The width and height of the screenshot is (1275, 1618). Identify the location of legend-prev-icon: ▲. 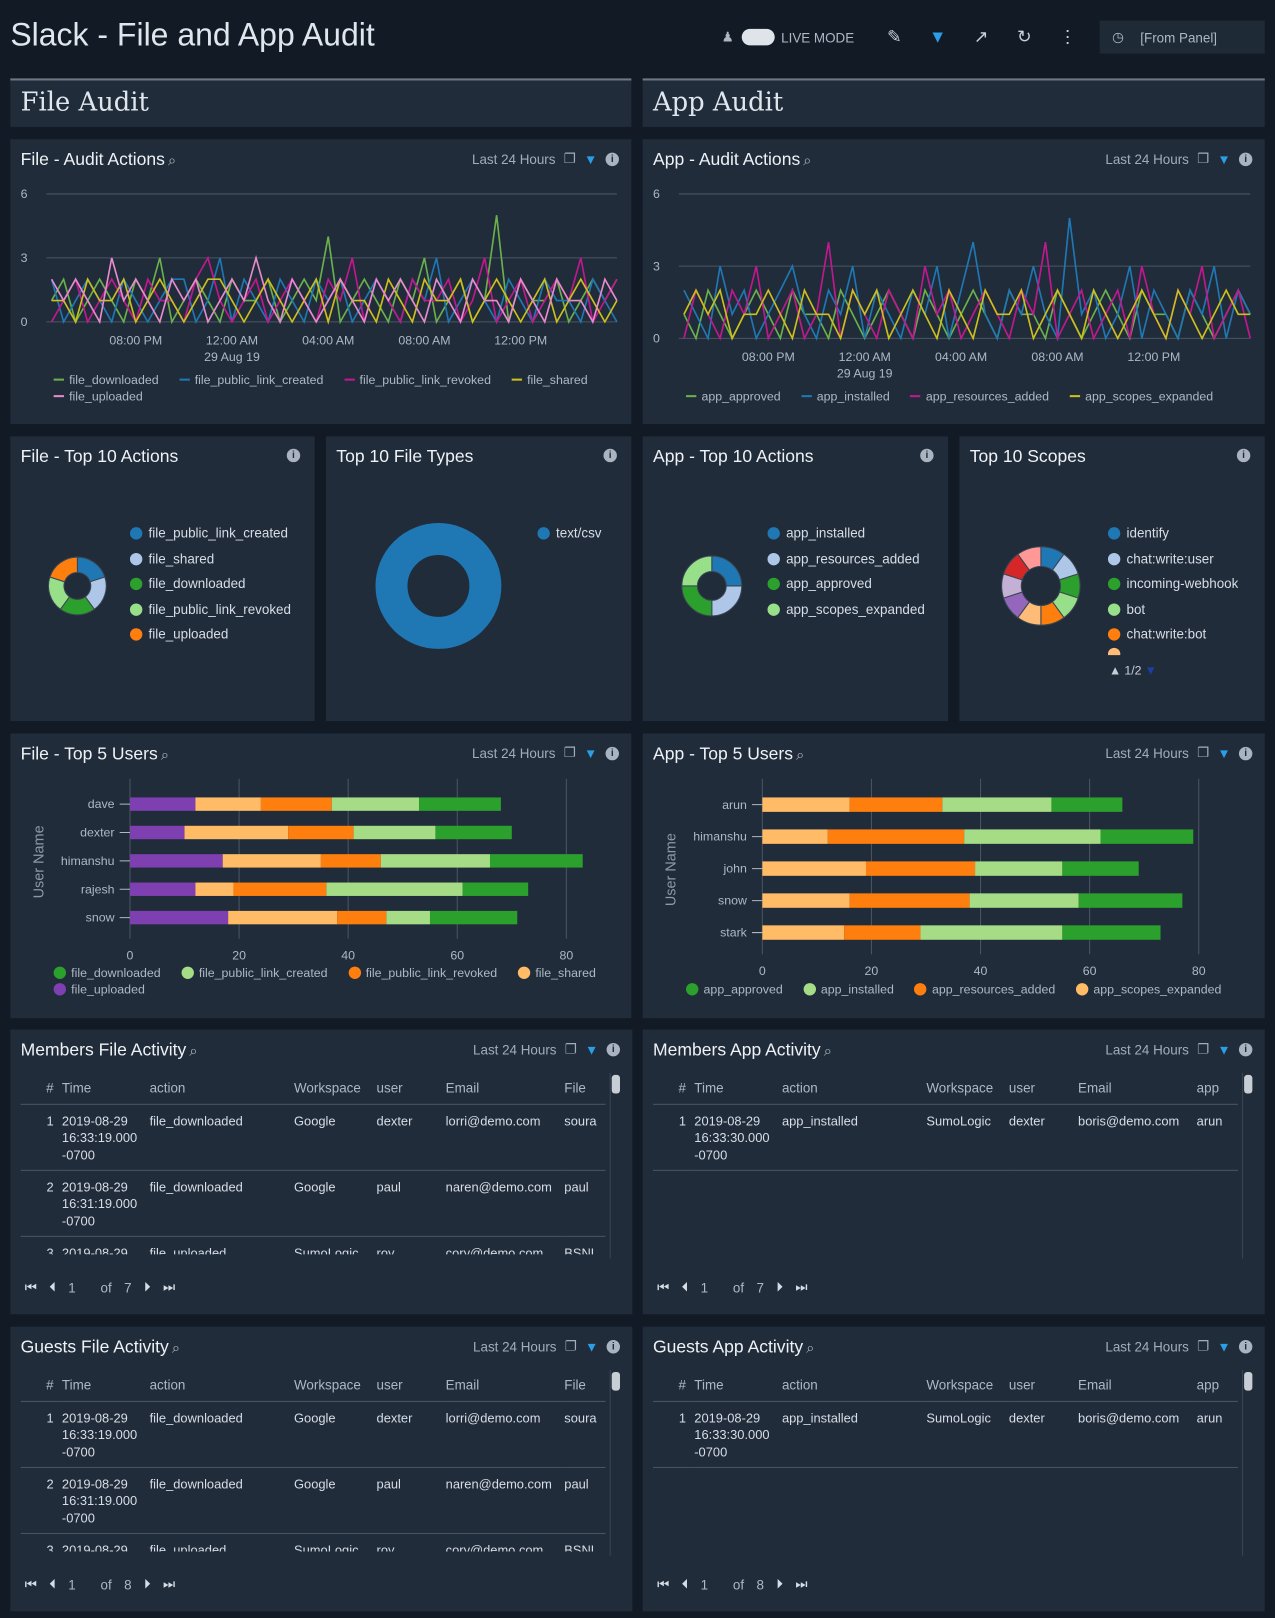
(1115, 670).